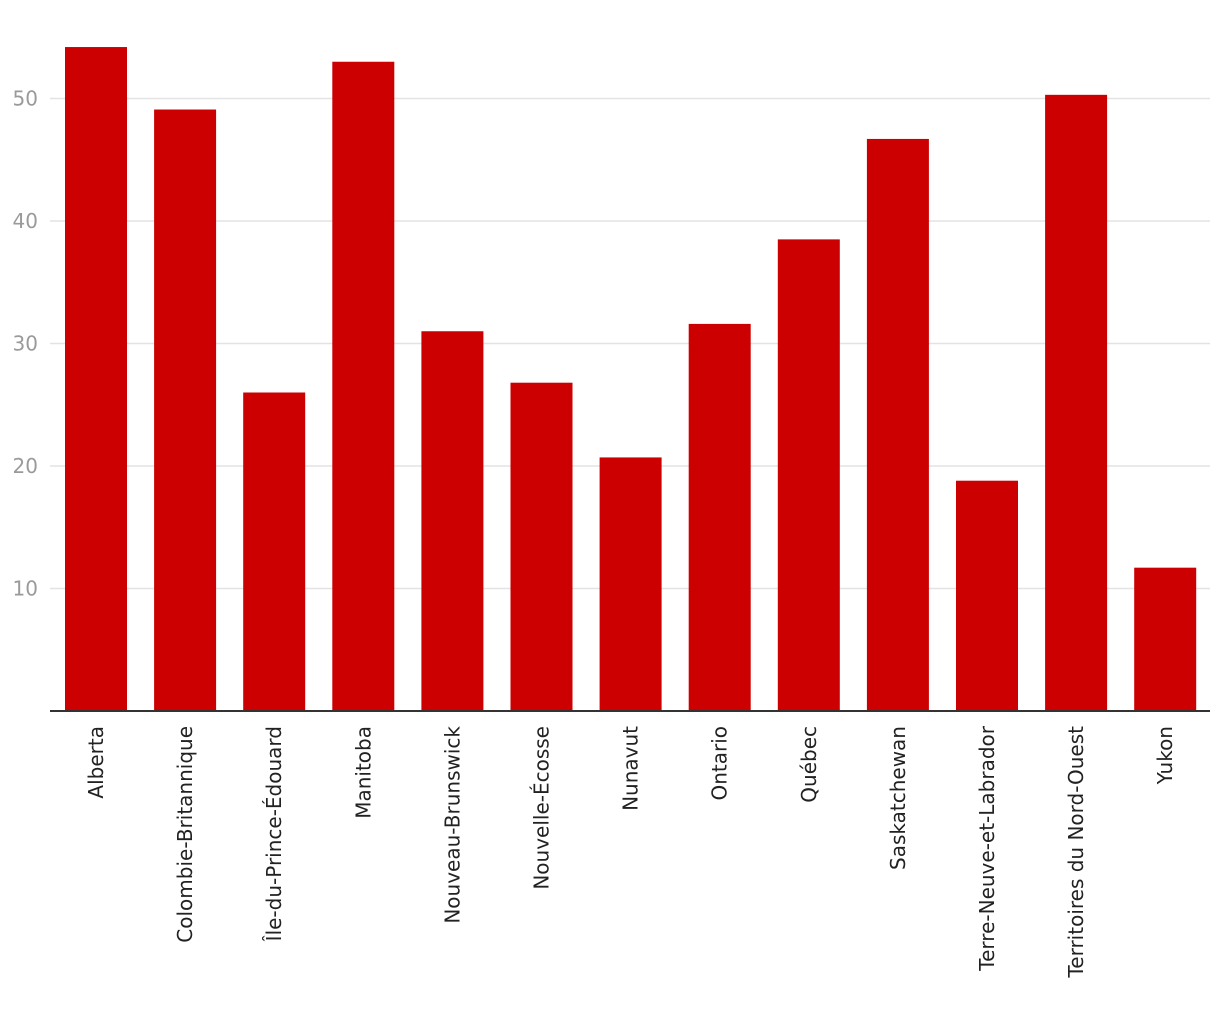 This screenshot has height=1024, width=1220. What do you see at coordinates (897, 425) in the screenshot?
I see `bar-saskatchewan` at bounding box center [897, 425].